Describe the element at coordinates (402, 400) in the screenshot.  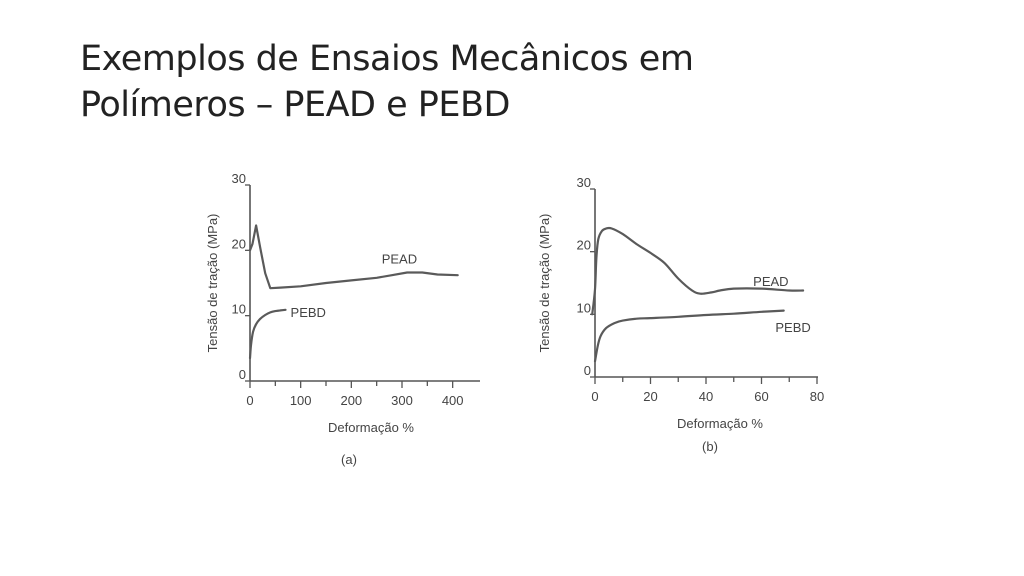
I see `x-tick-label-a: 300` at that location.